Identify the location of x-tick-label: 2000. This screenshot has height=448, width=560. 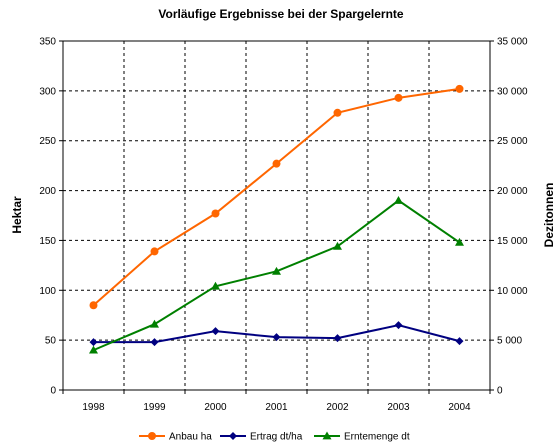
(215, 407).